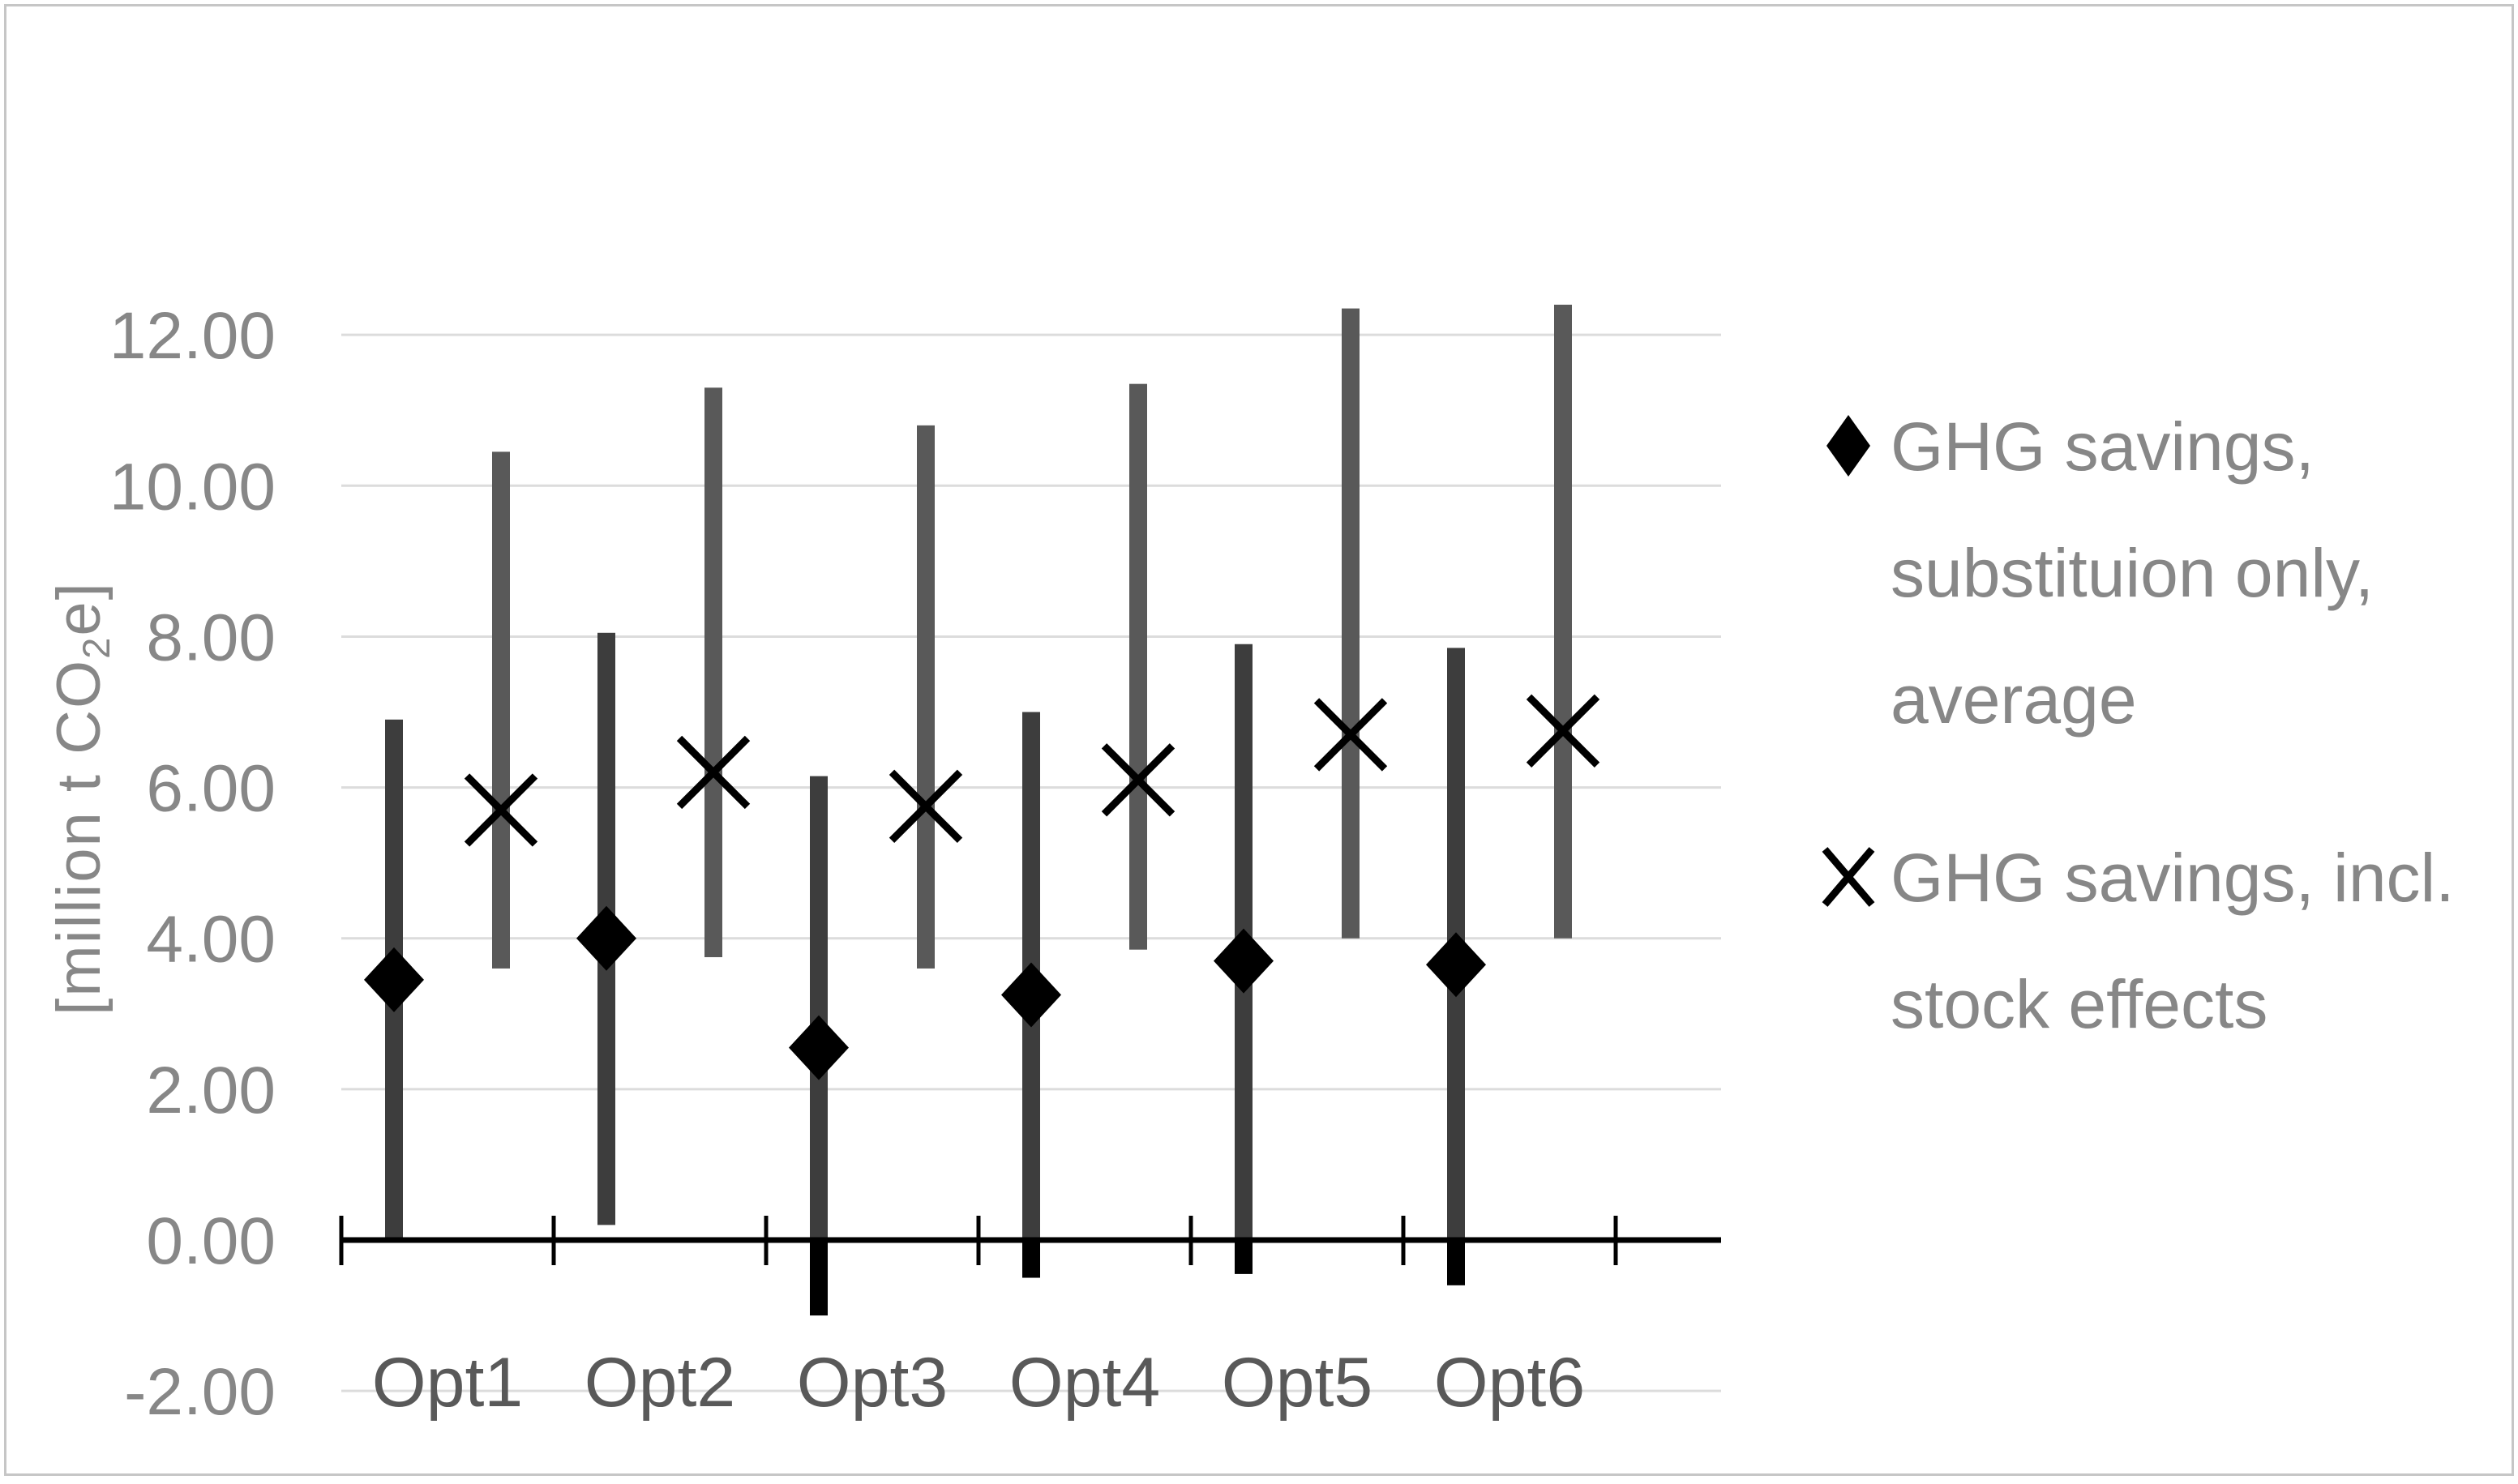  I want to click on error-bar-series2-Opt2, so click(713, 672).